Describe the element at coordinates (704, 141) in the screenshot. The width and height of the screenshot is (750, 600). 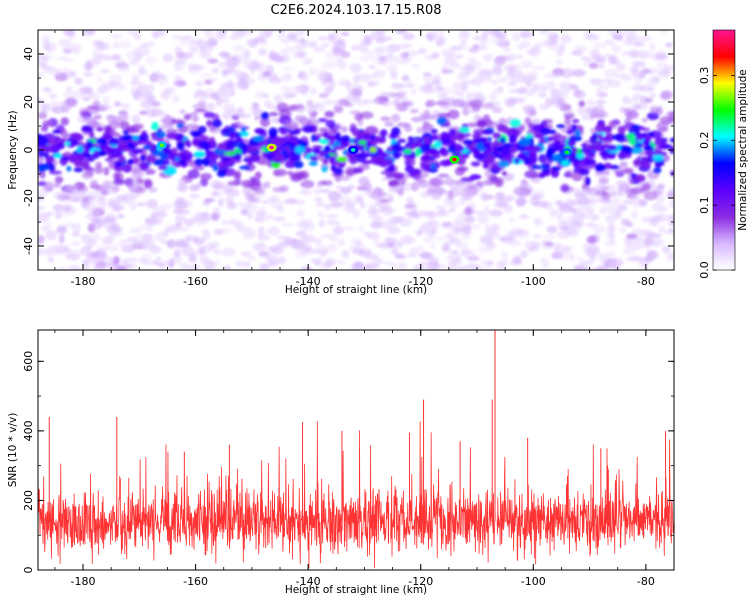
I see `colorbar-tick-label: 0.2` at that location.